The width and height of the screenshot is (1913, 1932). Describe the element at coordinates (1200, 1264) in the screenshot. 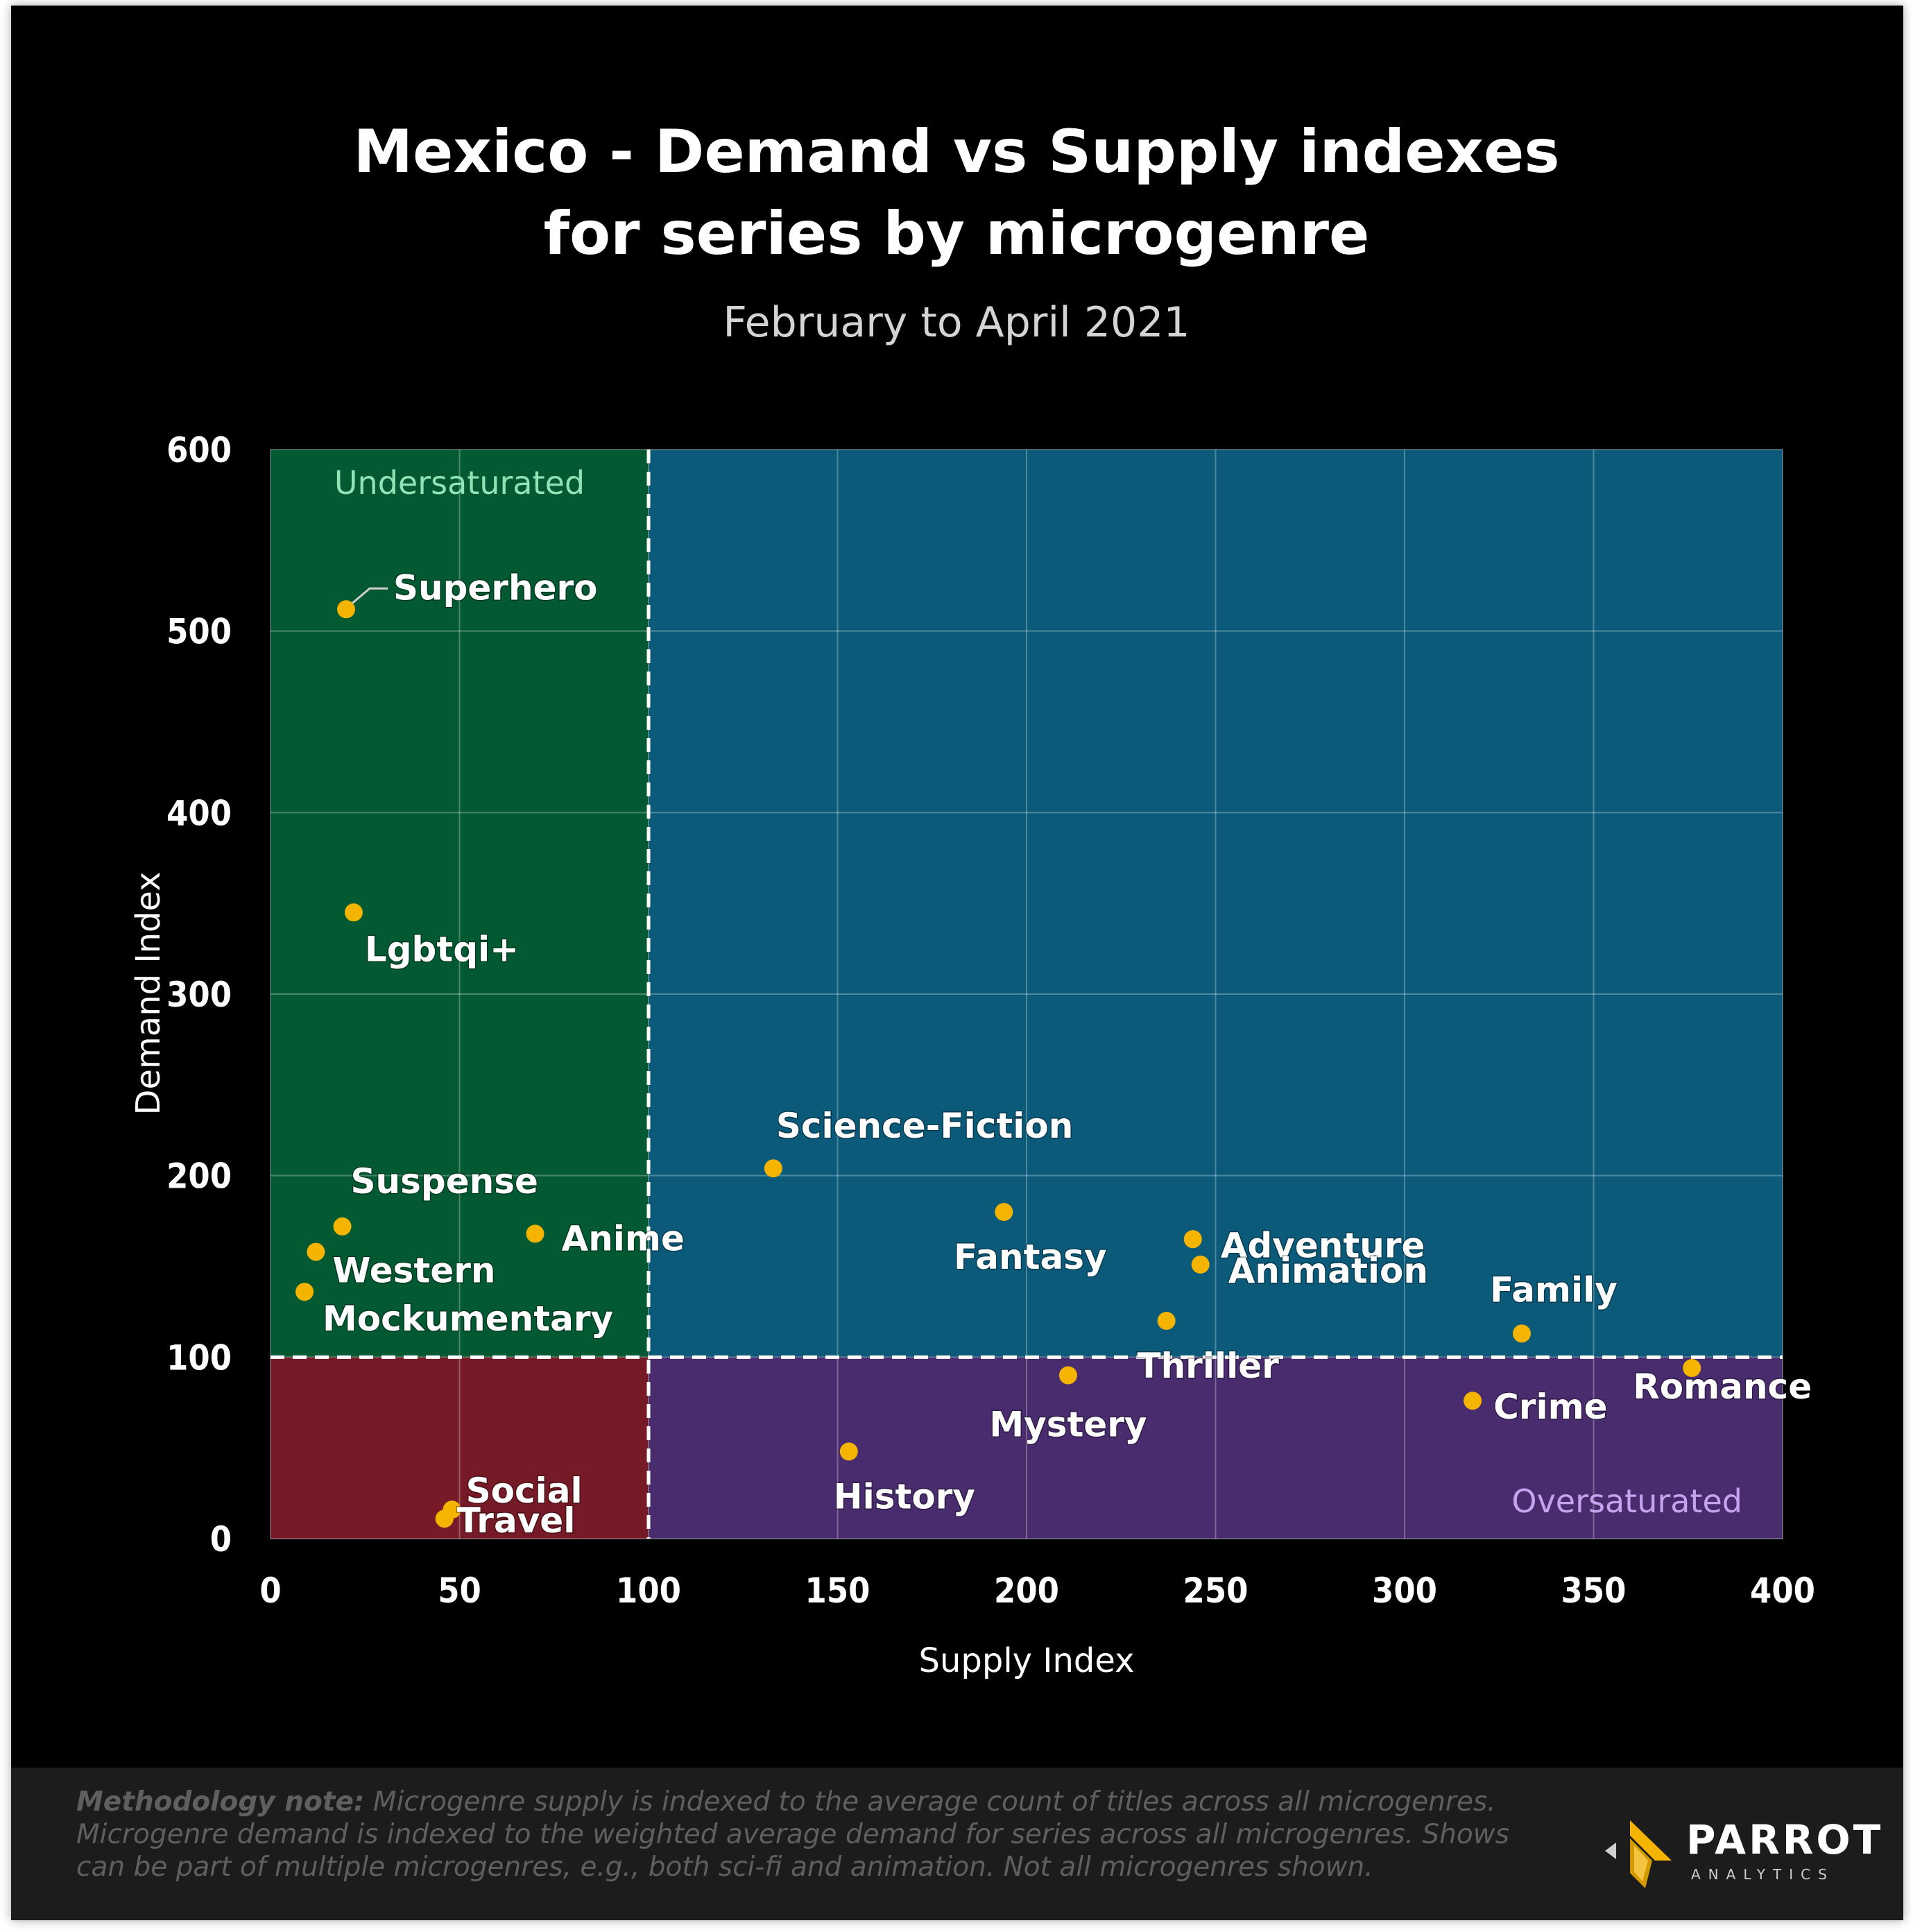

I see `point-animation` at that location.